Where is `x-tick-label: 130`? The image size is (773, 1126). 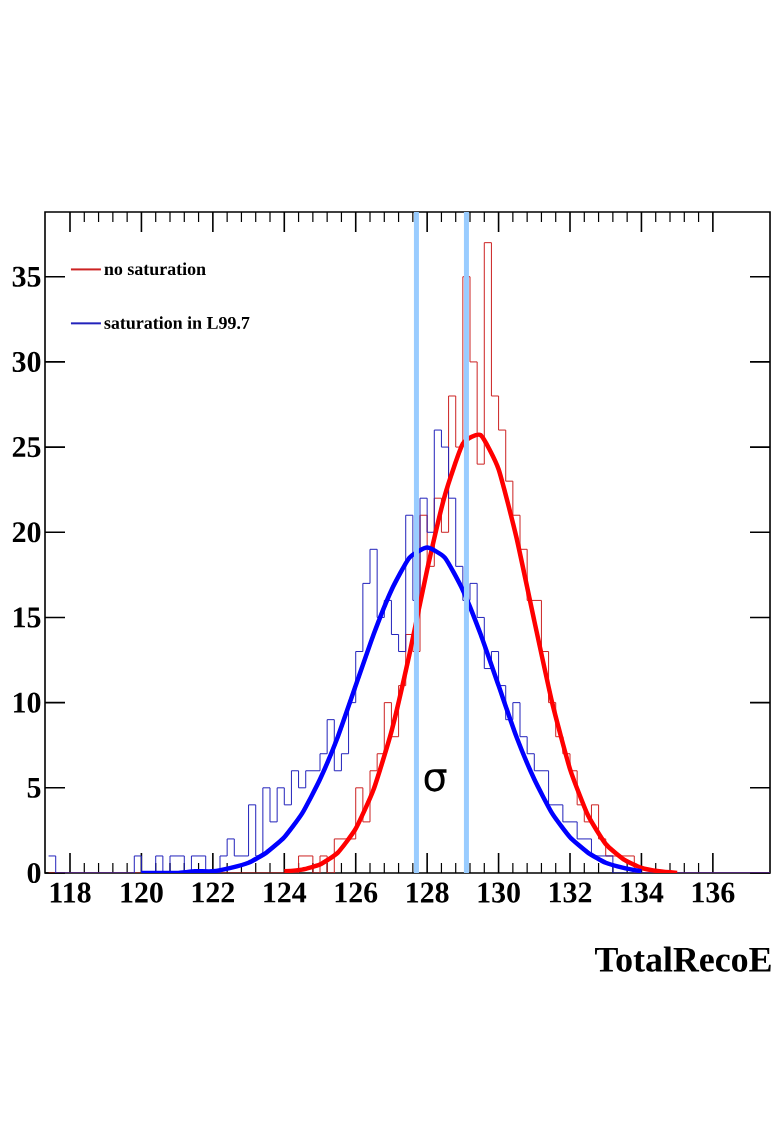 x-tick-label: 130 is located at coordinates (499, 892).